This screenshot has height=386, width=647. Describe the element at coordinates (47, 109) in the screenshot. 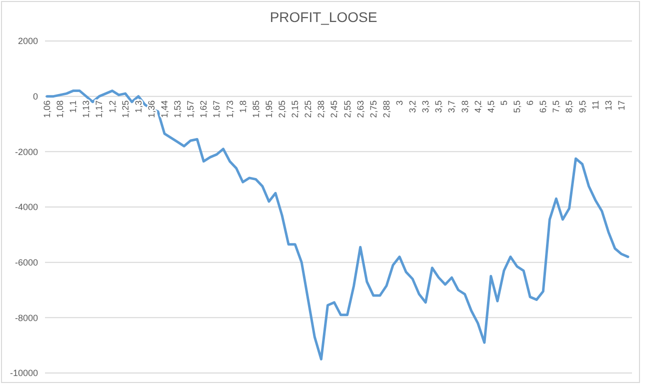

I see `x-tick-label: 1,06` at that location.